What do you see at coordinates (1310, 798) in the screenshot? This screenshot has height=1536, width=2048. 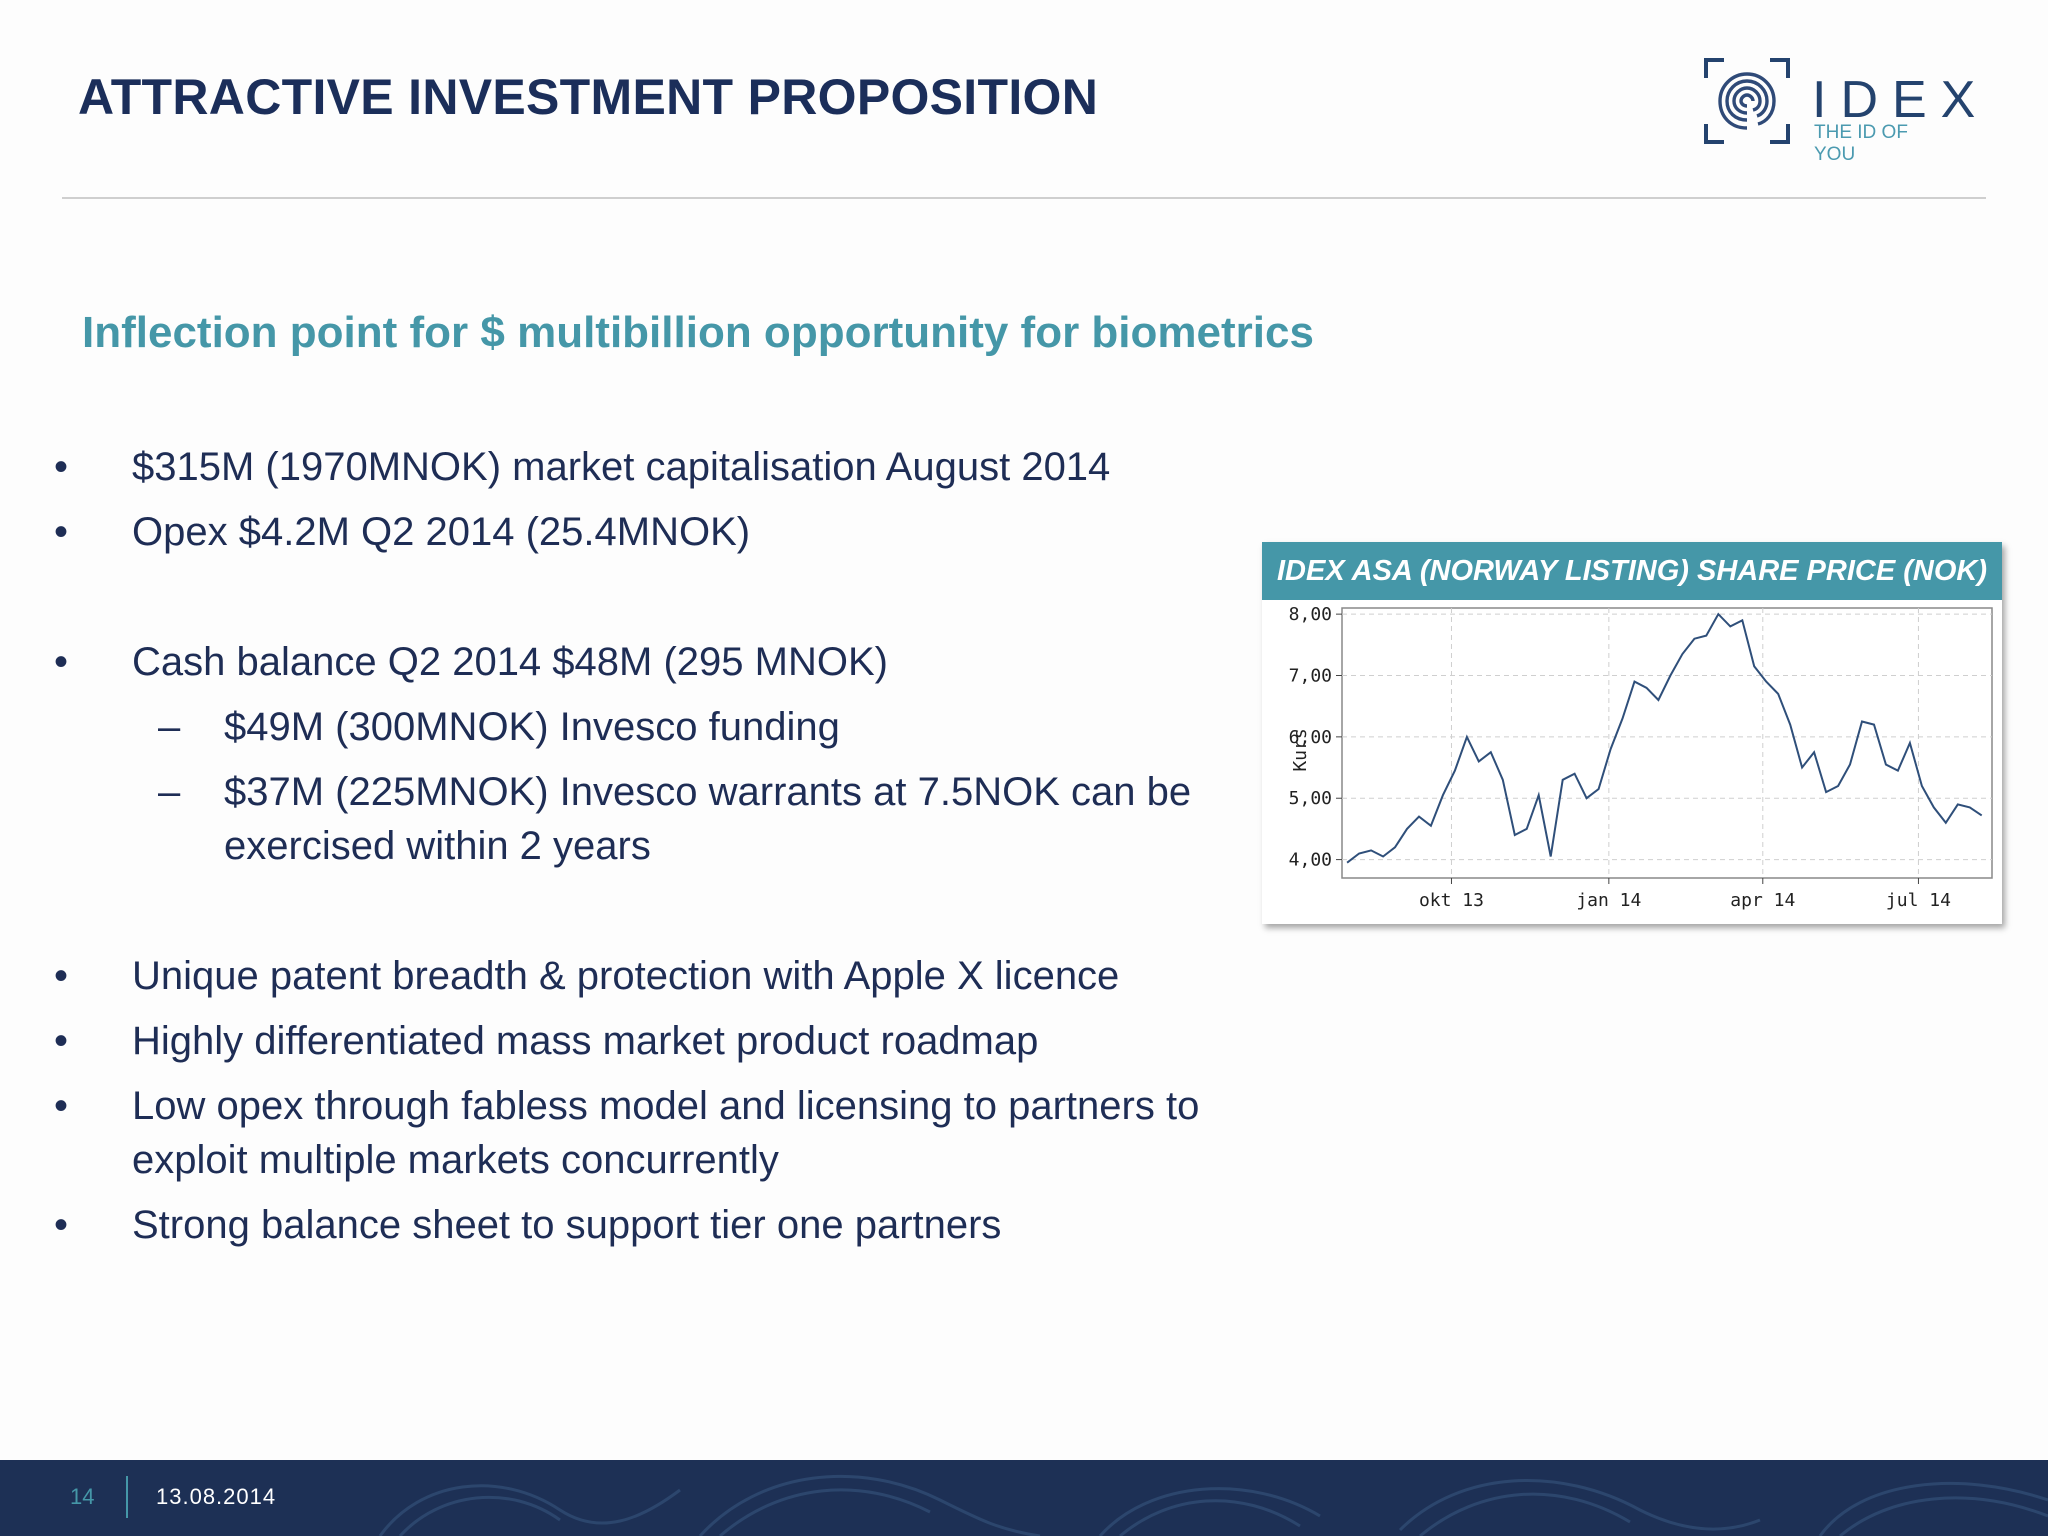 I see `y-tick-label: 5,00` at bounding box center [1310, 798].